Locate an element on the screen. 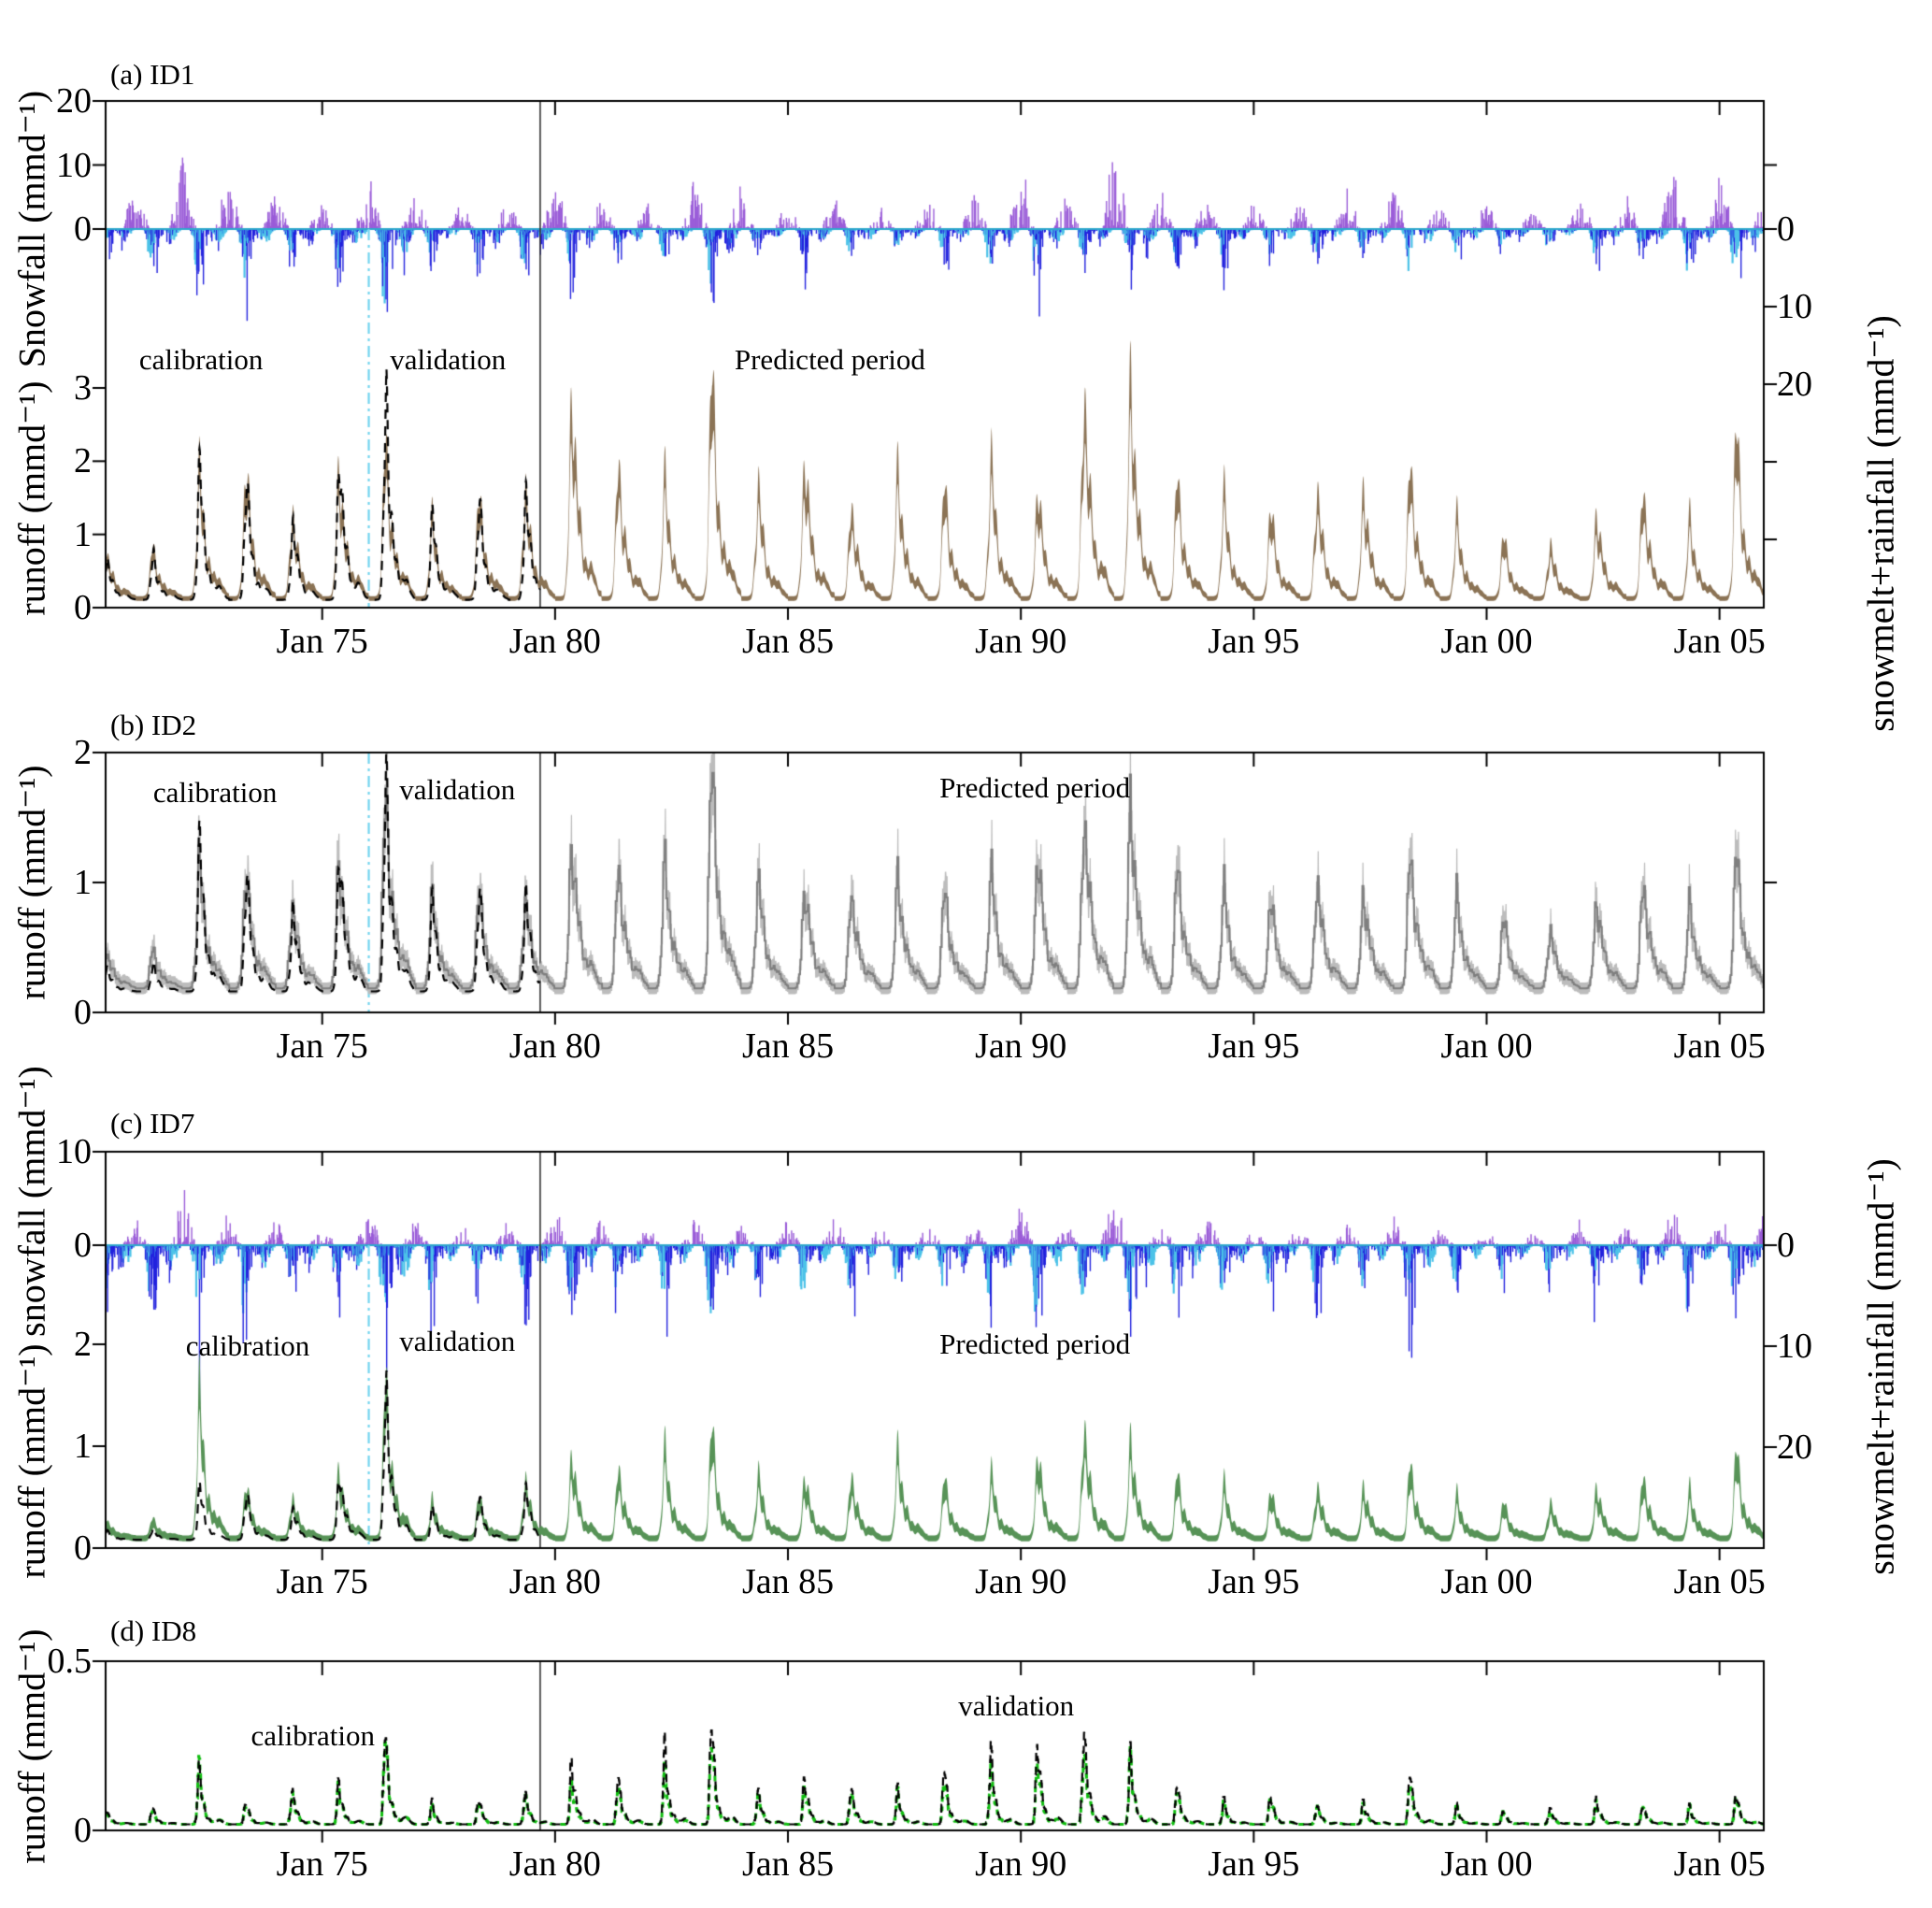  x-tick-label-panel-a-4: Jan 95 is located at coordinates (1254, 641).